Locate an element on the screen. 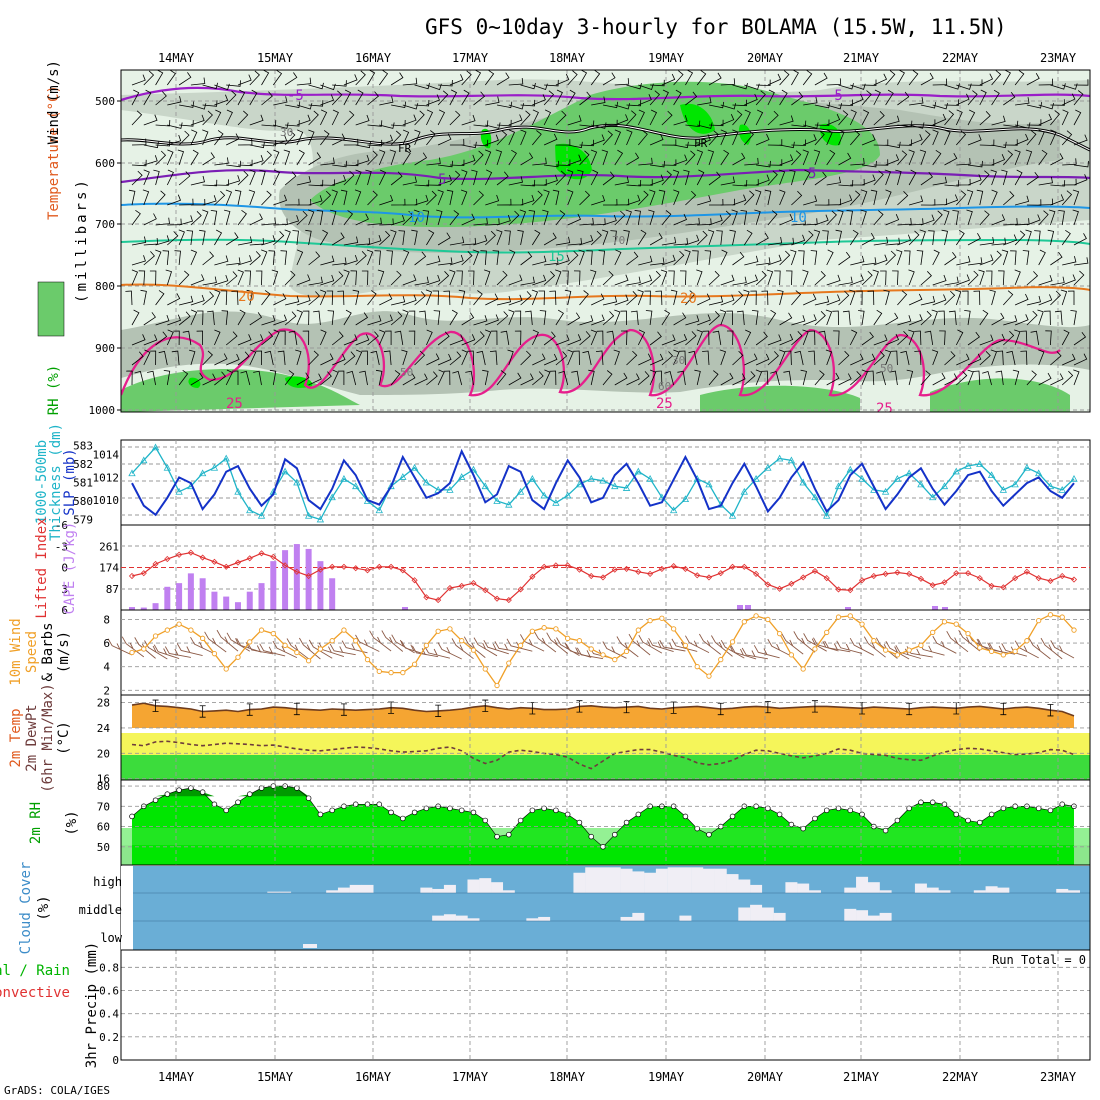 Image resolution: width=1100 pixels, height=1100 pixels. cape-tick: 174 is located at coordinates (109, 568).